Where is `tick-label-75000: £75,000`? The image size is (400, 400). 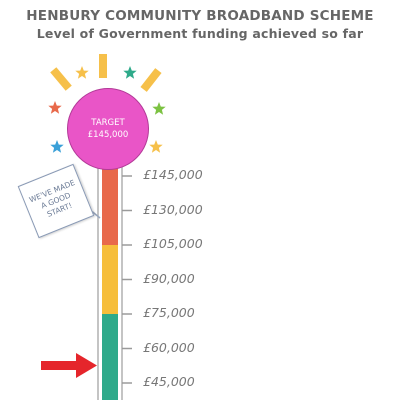
tick-label-75000: £75,000 is located at coordinates (169, 312).